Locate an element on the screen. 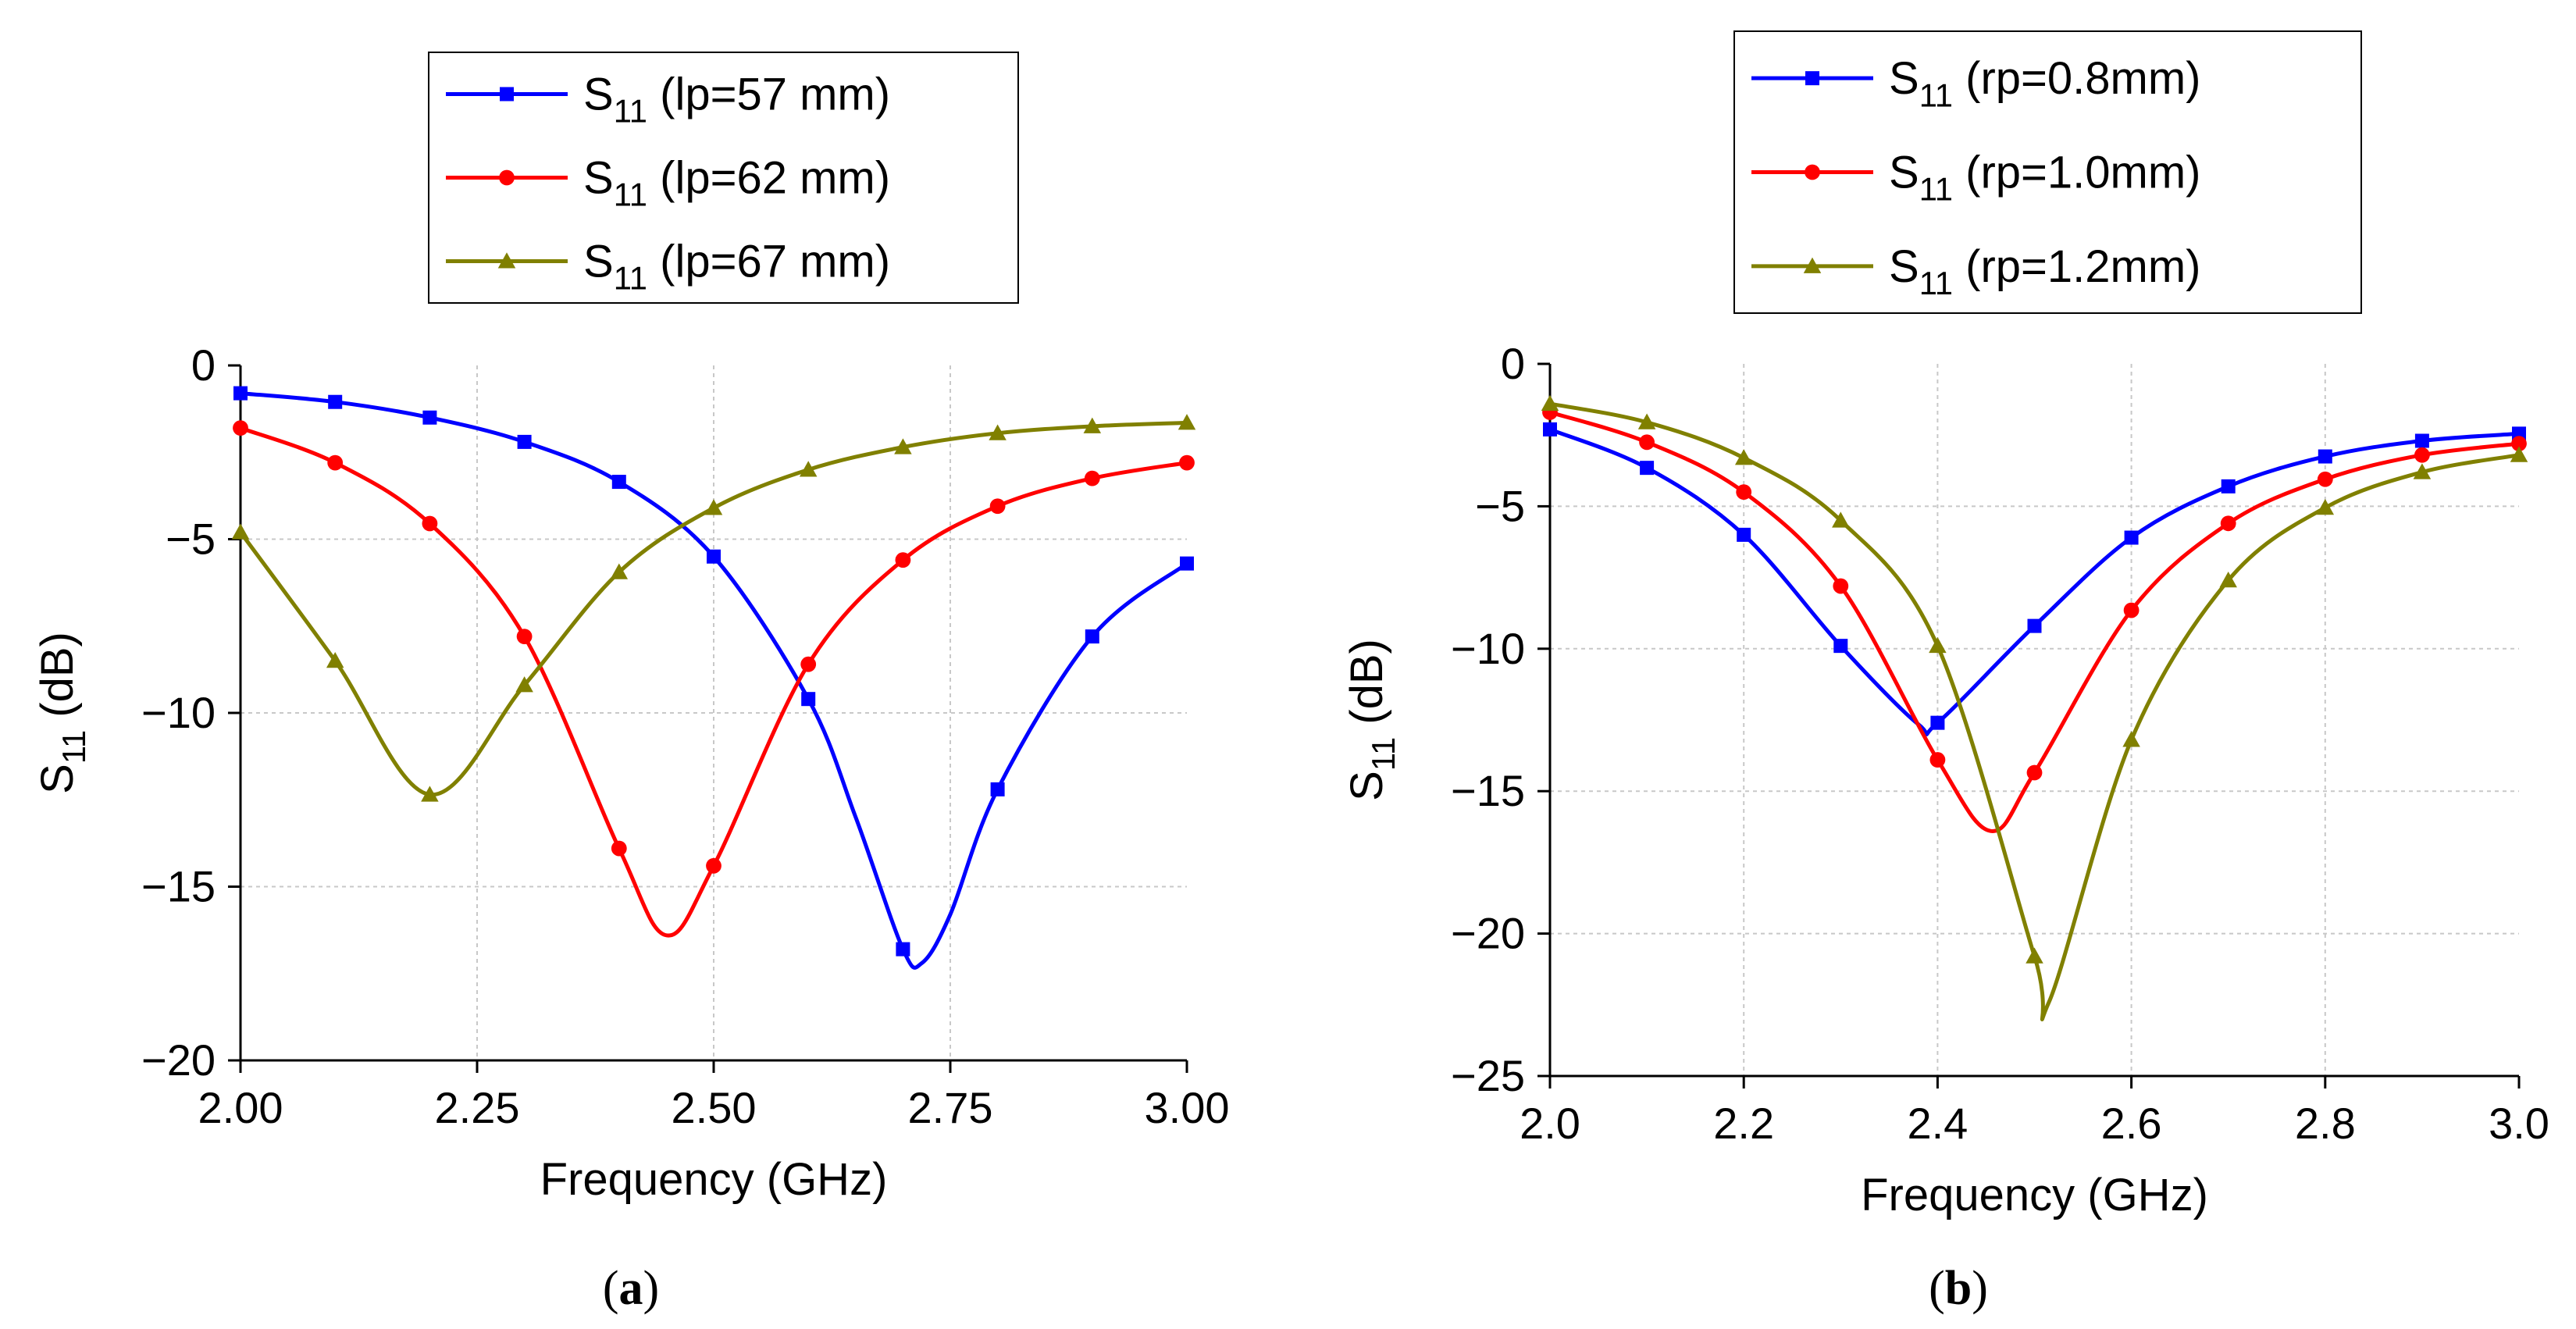 The image size is (2576, 1329). x-tick-label: 2.00 is located at coordinates (240, 1108).